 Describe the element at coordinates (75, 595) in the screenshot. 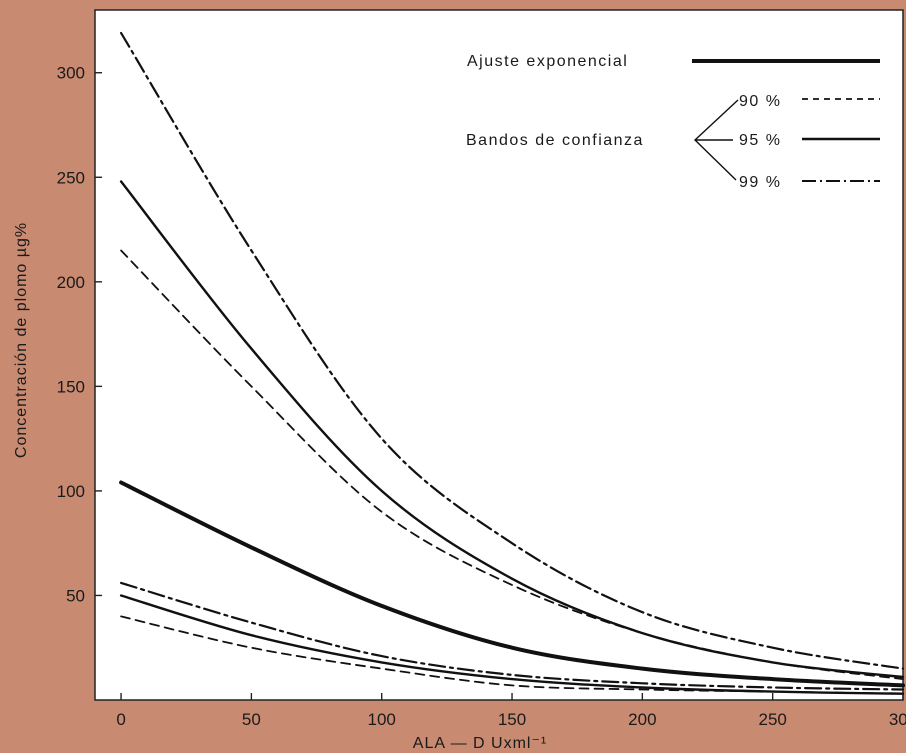

I see `y-tick-label: 50` at that location.